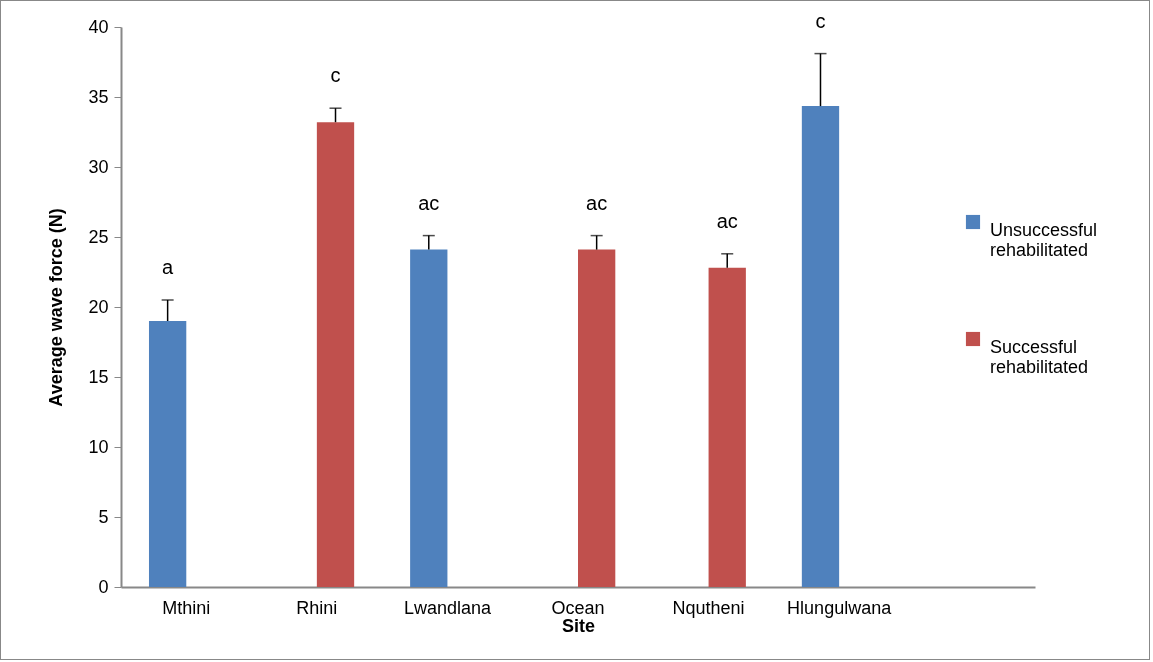 The image size is (1153, 662). I want to click on x-tick-label: Nqutheni, so click(708, 607).